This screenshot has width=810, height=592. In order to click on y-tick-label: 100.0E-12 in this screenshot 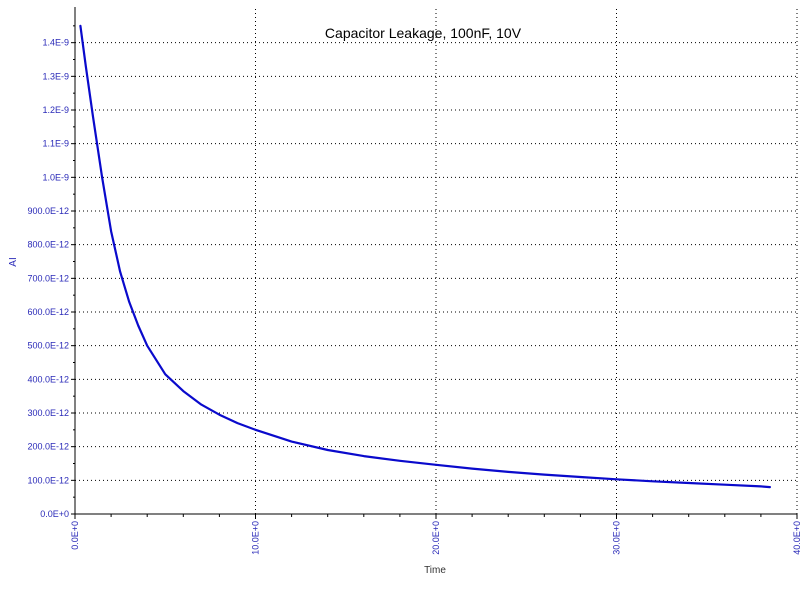, I will do `click(48, 480)`.